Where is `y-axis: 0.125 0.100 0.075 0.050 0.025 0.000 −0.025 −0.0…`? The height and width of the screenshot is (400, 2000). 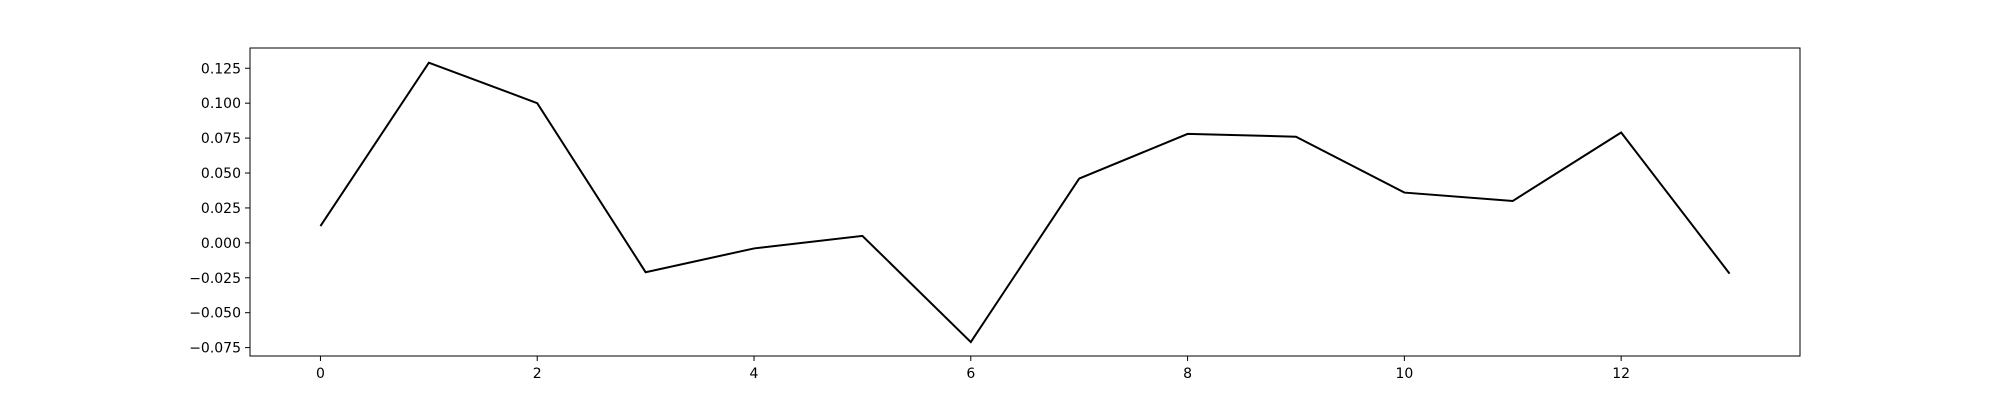
y-axis: 0.125 0.100 0.075 0.050 0.025 0.000 −0.025 −0.0… is located at coordinates (219, 209).